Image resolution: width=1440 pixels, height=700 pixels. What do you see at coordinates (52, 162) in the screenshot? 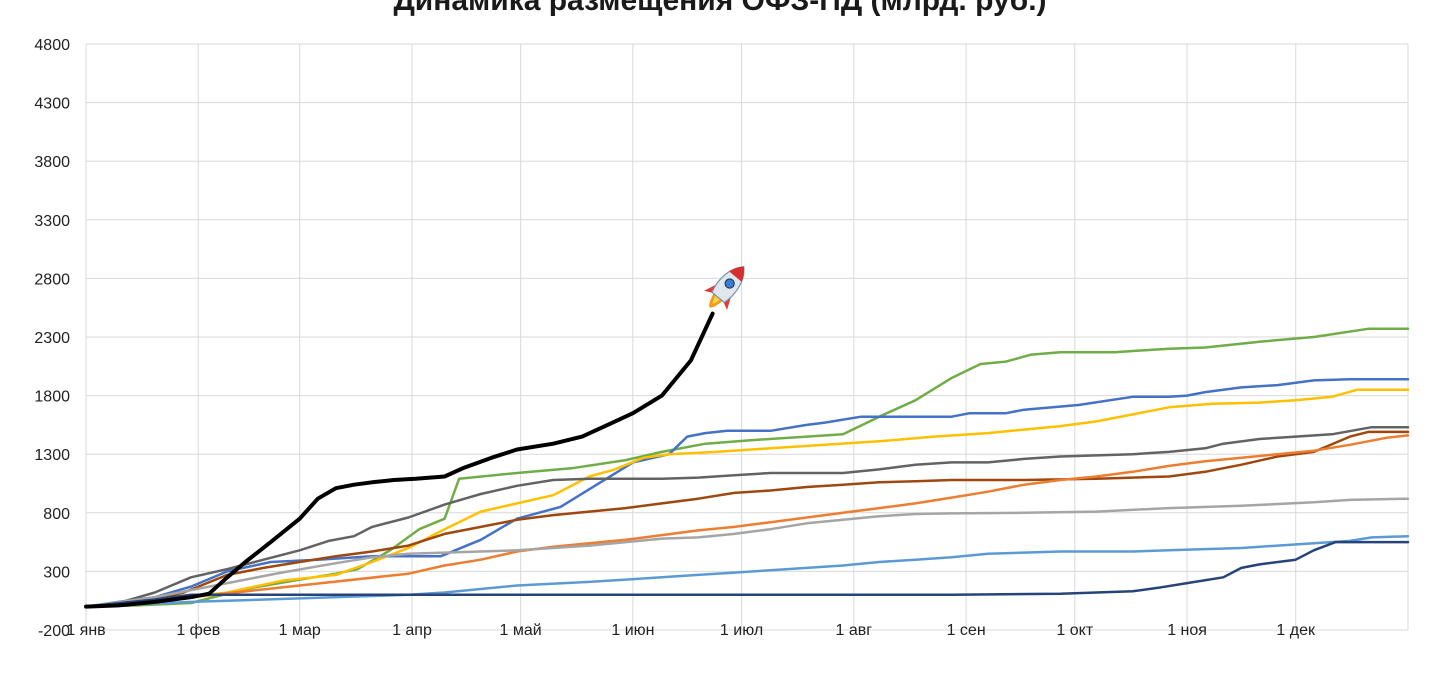
I see `y-tick-label: 3800` at bounding box center [52, 162].